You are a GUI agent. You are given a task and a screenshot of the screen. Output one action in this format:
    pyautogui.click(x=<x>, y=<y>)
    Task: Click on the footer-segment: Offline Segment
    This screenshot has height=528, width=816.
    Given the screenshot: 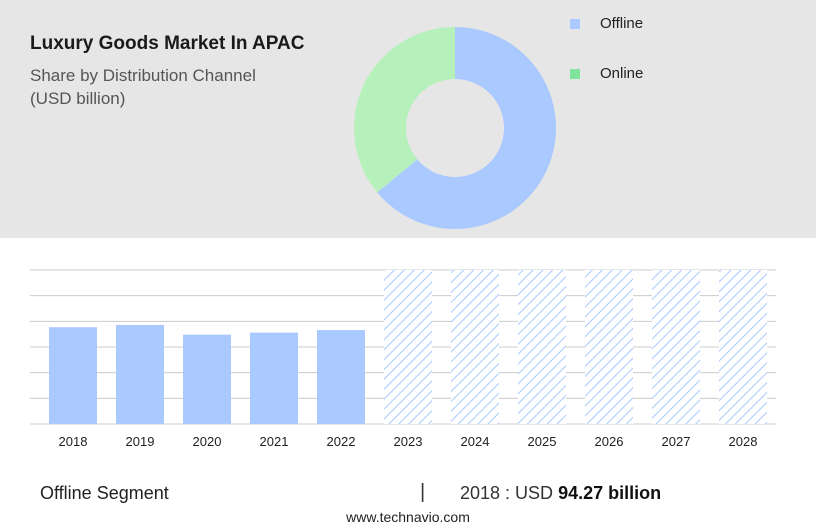 What is the action you would take?
    pyautogui.click(x=104, y=493)
    